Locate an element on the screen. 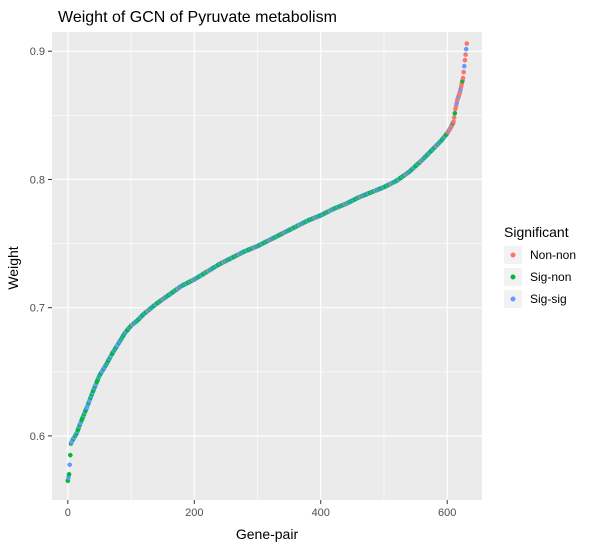  x-axis-ticks: 0 200 400 600 is located at coordinates (260, 509).